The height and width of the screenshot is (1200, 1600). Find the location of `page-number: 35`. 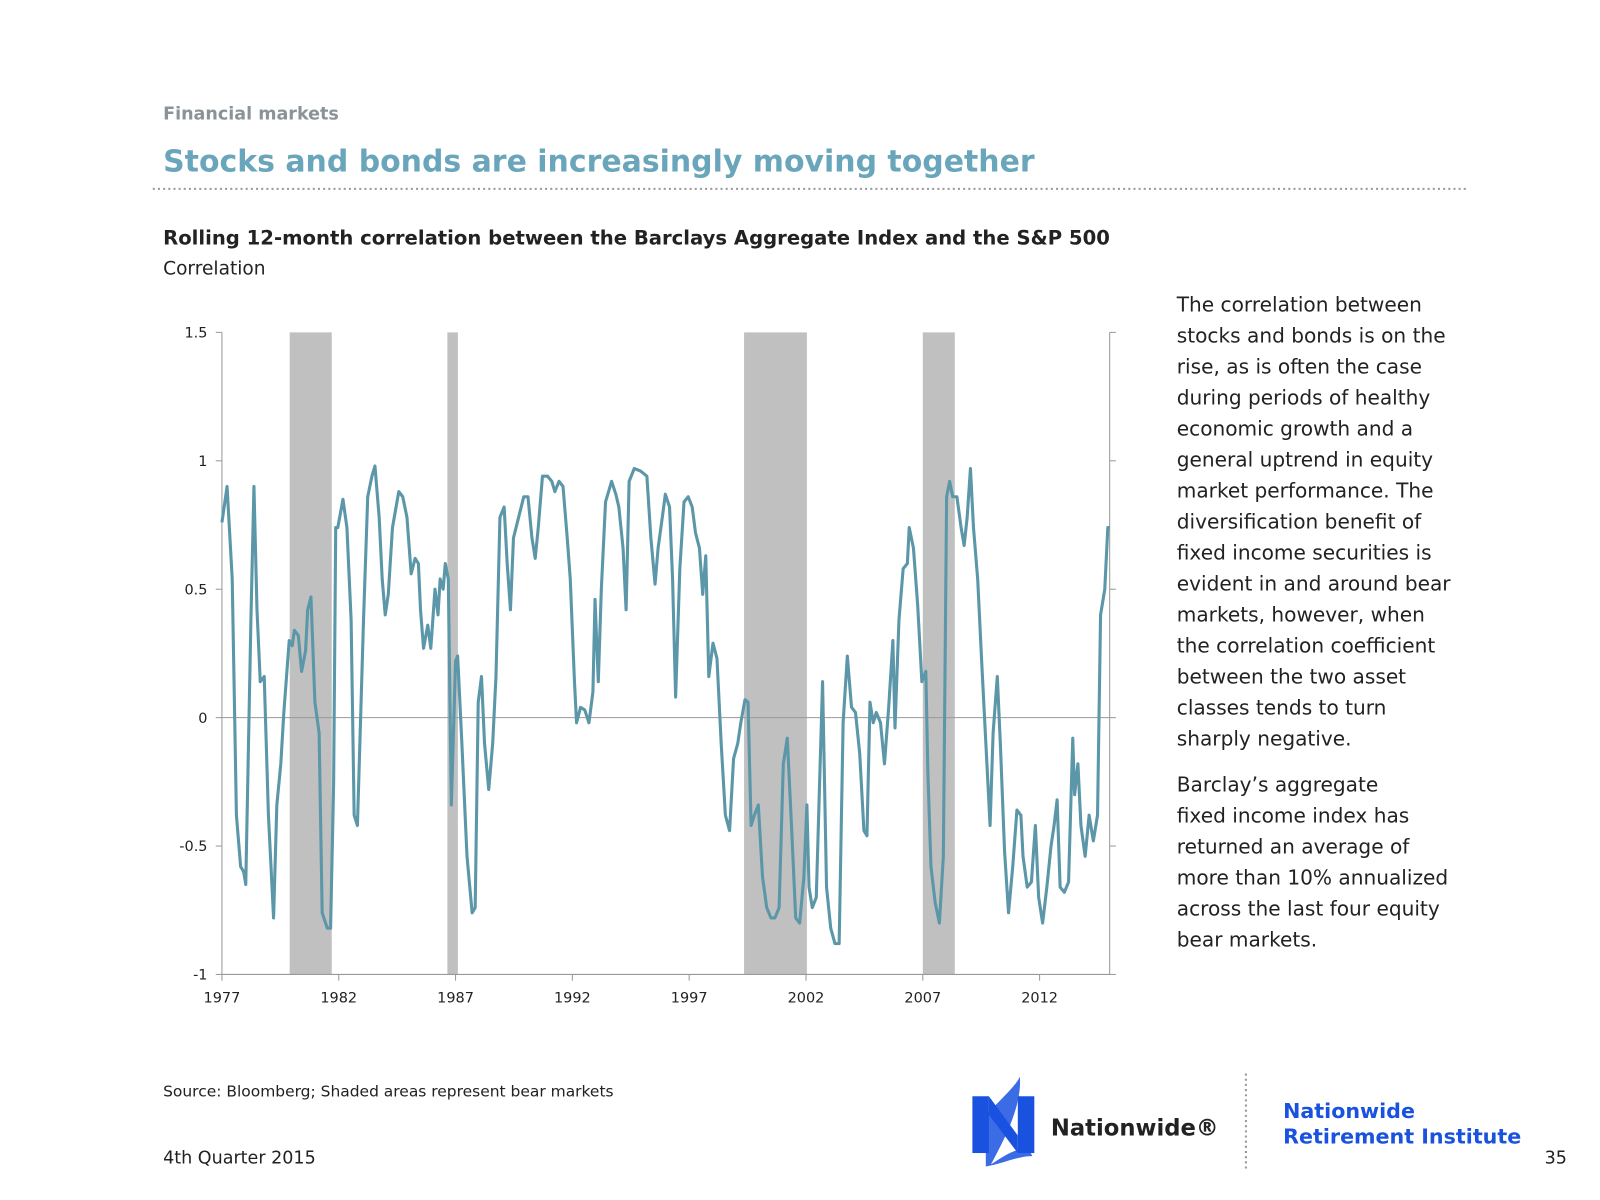

page-number: 35 is located at coordinates (1556, 1158).